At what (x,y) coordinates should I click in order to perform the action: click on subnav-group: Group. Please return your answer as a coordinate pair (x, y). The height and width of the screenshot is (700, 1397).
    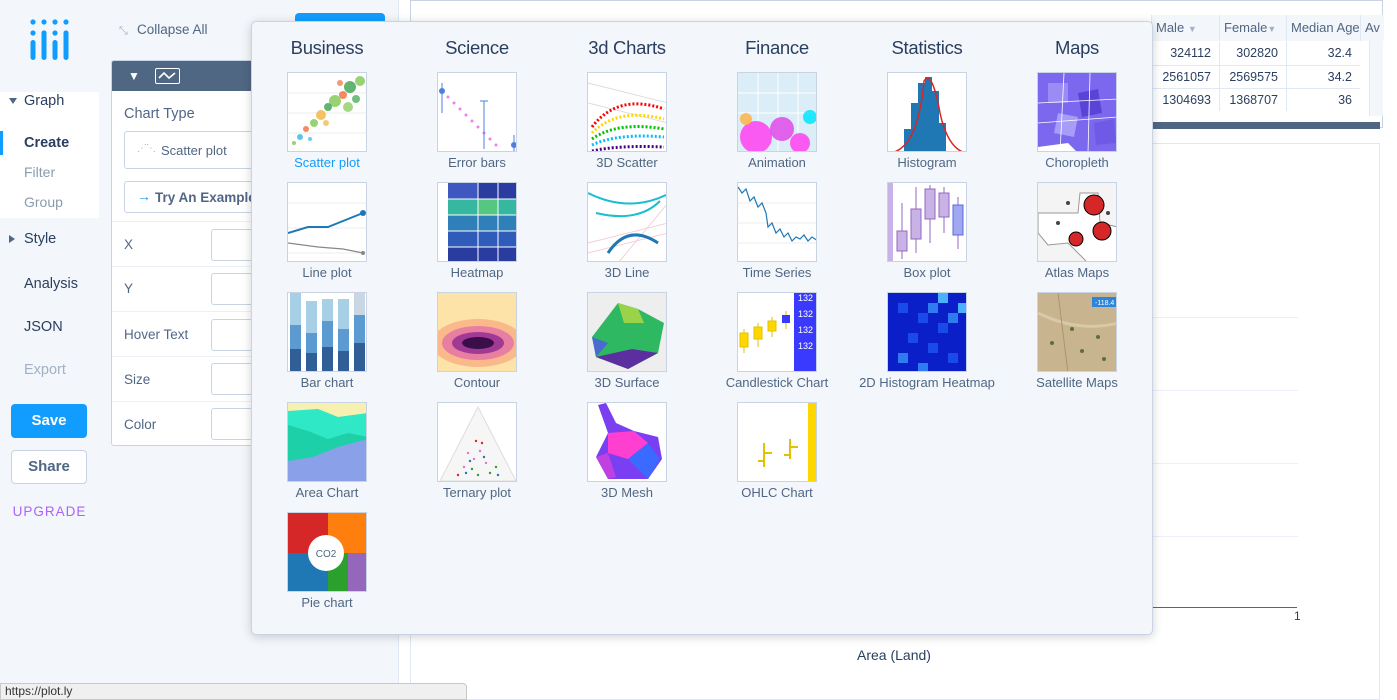
    Looking at the image, I should click on (43, 202).